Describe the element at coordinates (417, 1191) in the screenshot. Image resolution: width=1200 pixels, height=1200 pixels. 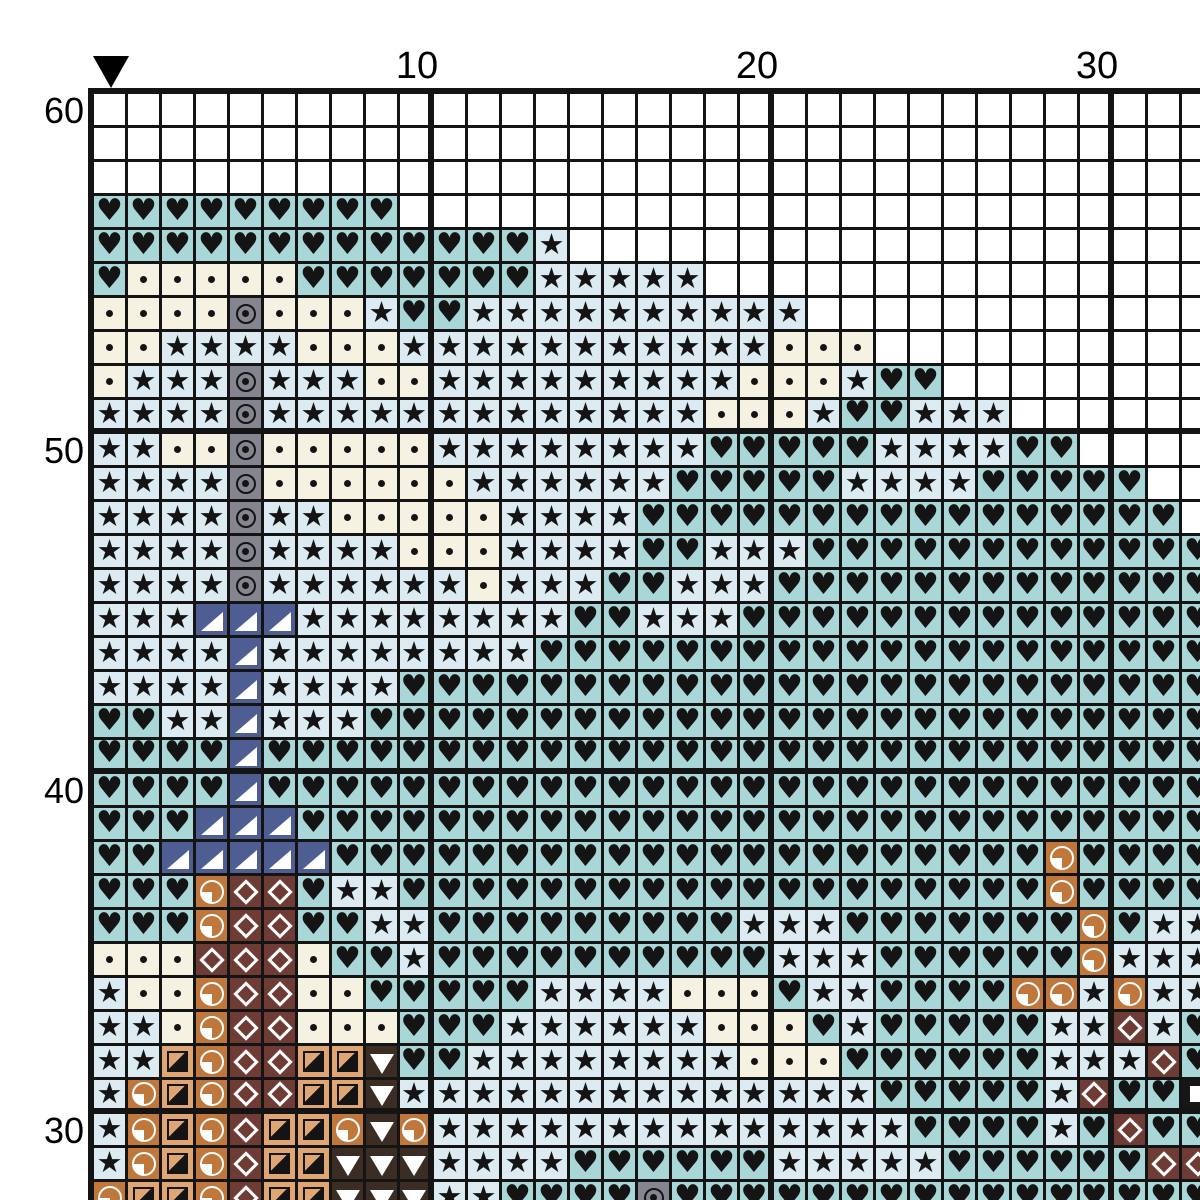
I see `stitch-cell-darkbrown-down-triangle` at that location.